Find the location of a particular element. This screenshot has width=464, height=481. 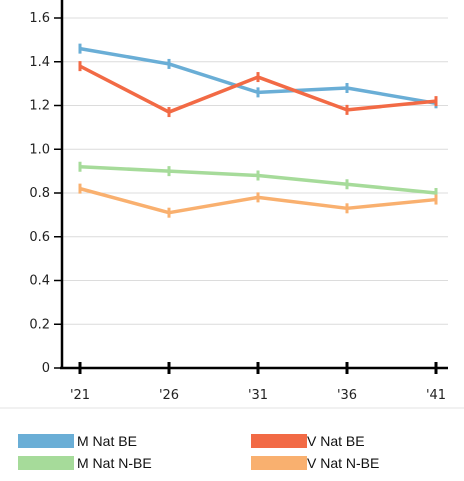

legend-swatch-v-nat-n-be is located at coordinates (279, 463).